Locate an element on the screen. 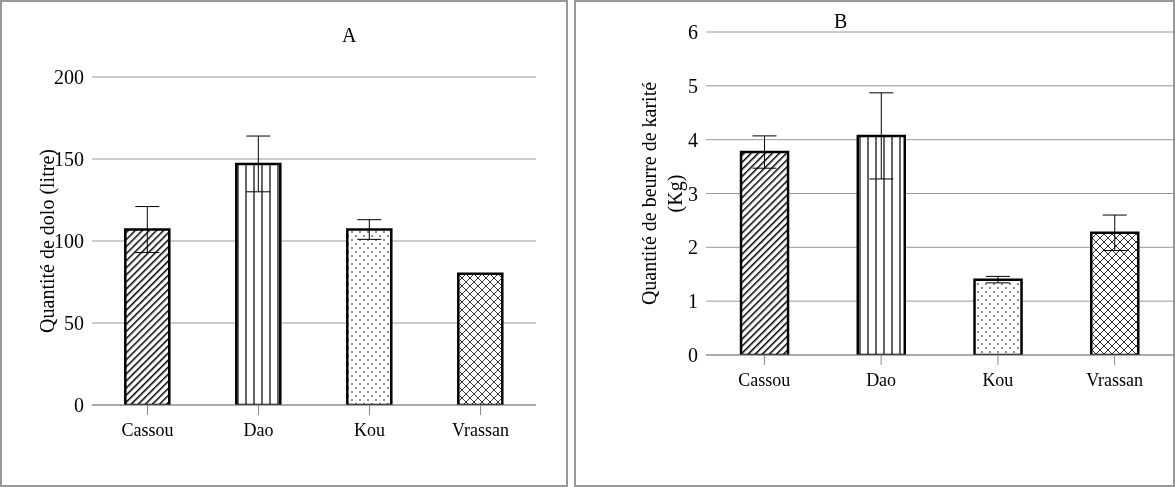 The height and width of the screenshot is (487, 1175). y-tick-label: 50 is located at coordinates (74, 323).